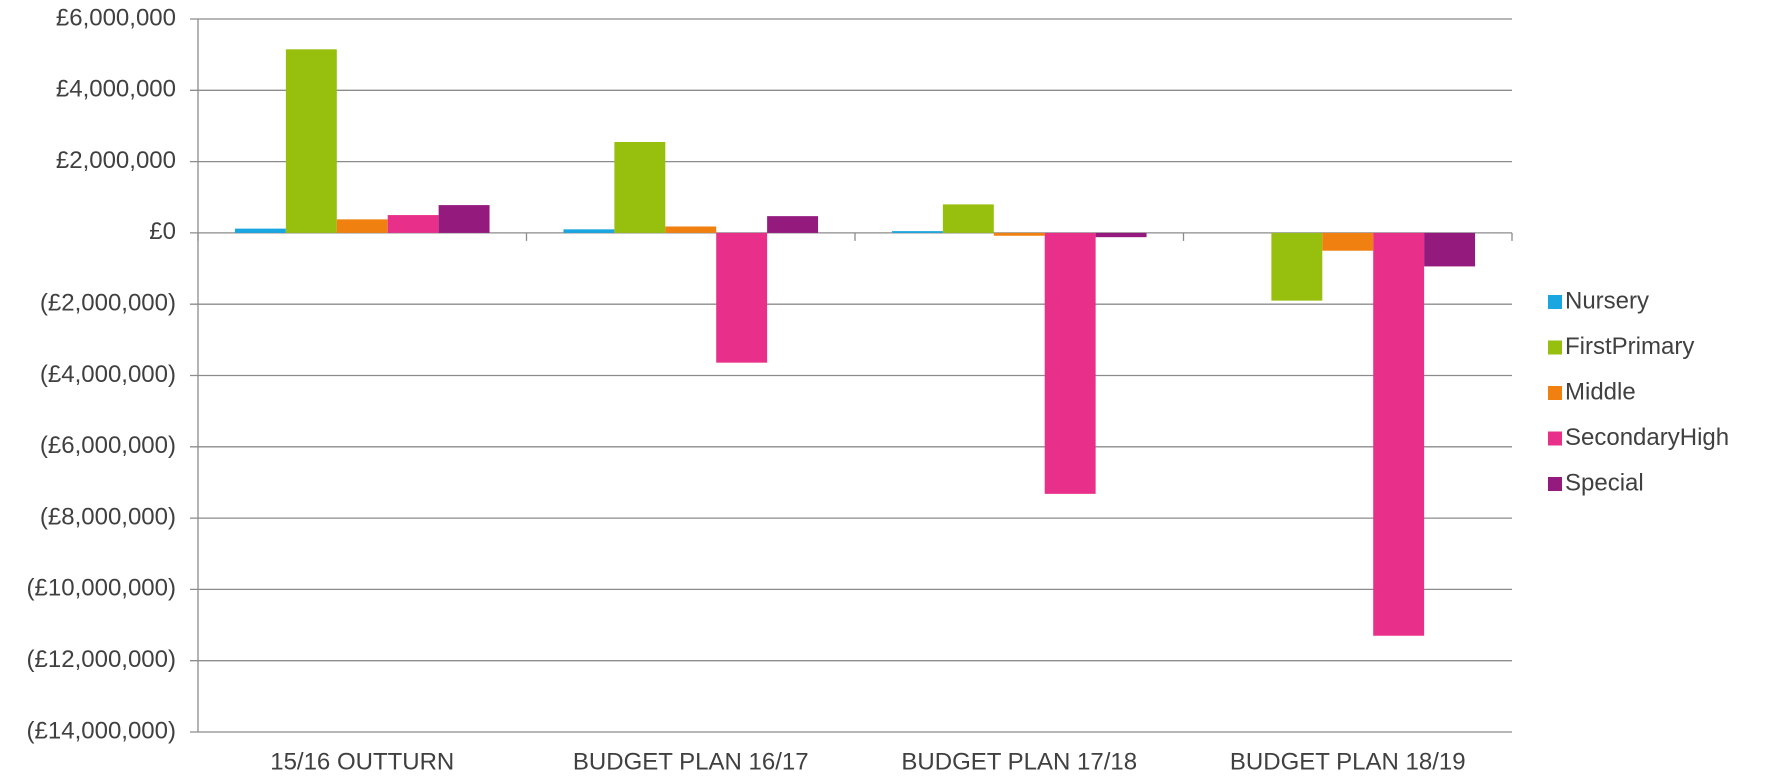 The image size is (1767, 783). Describe the element at coordinates (108, 374) in the screenshot. I see `y-tick-label: (£4,000,000)` at that location.